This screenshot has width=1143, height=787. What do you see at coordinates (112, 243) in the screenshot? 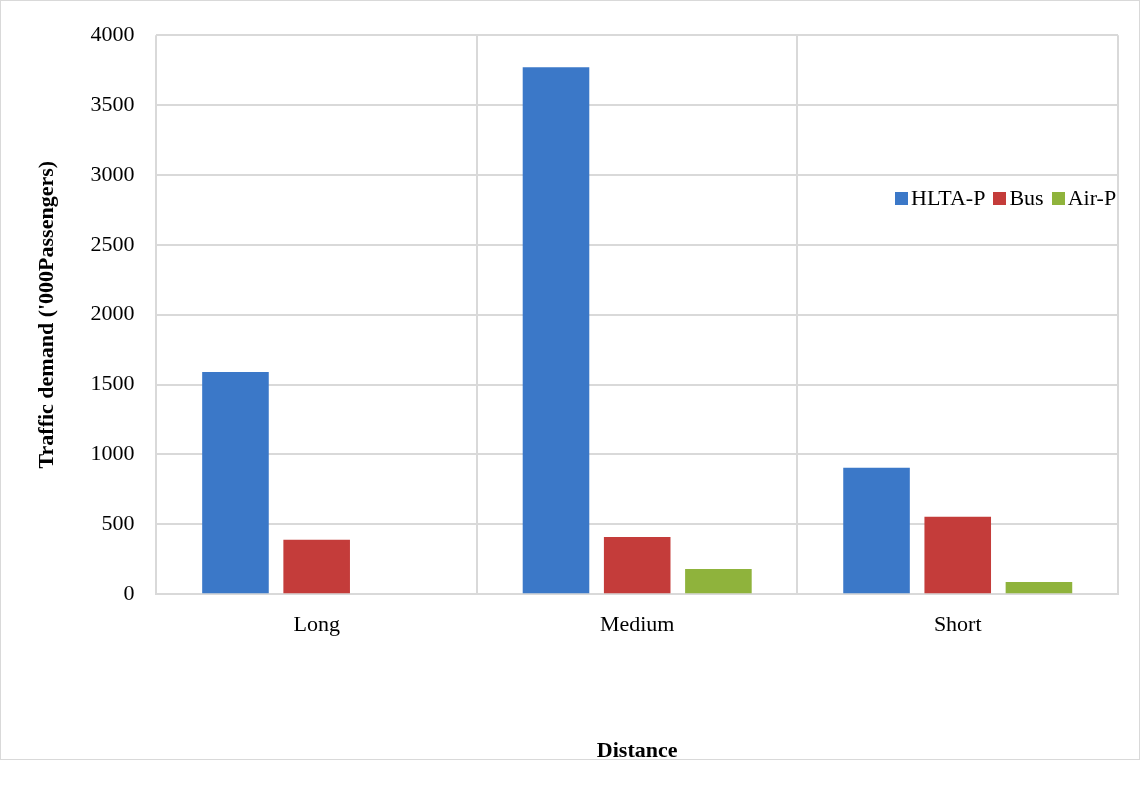
I see `y-tick-label: 2500` at bounding box center [112, 243].